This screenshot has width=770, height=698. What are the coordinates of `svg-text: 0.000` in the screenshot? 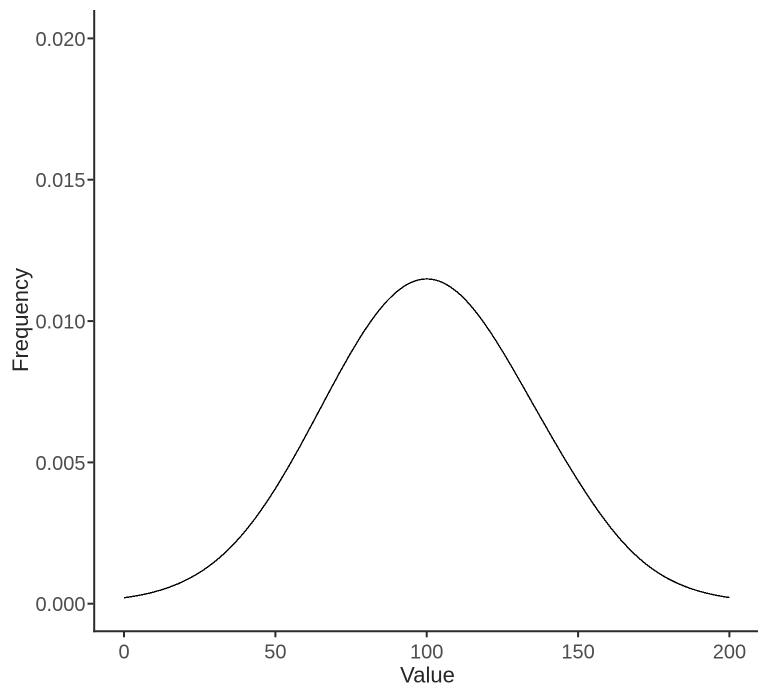 It's located at (60, 605).